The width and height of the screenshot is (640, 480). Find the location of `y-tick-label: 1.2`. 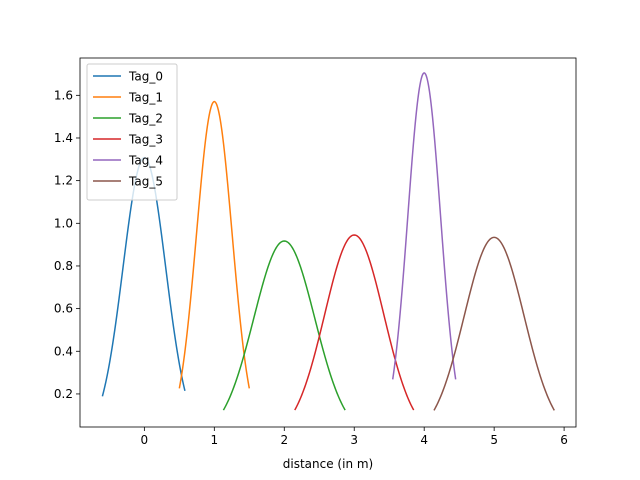

y-tick-label: 1.2 is located at coordinates (63, 181).